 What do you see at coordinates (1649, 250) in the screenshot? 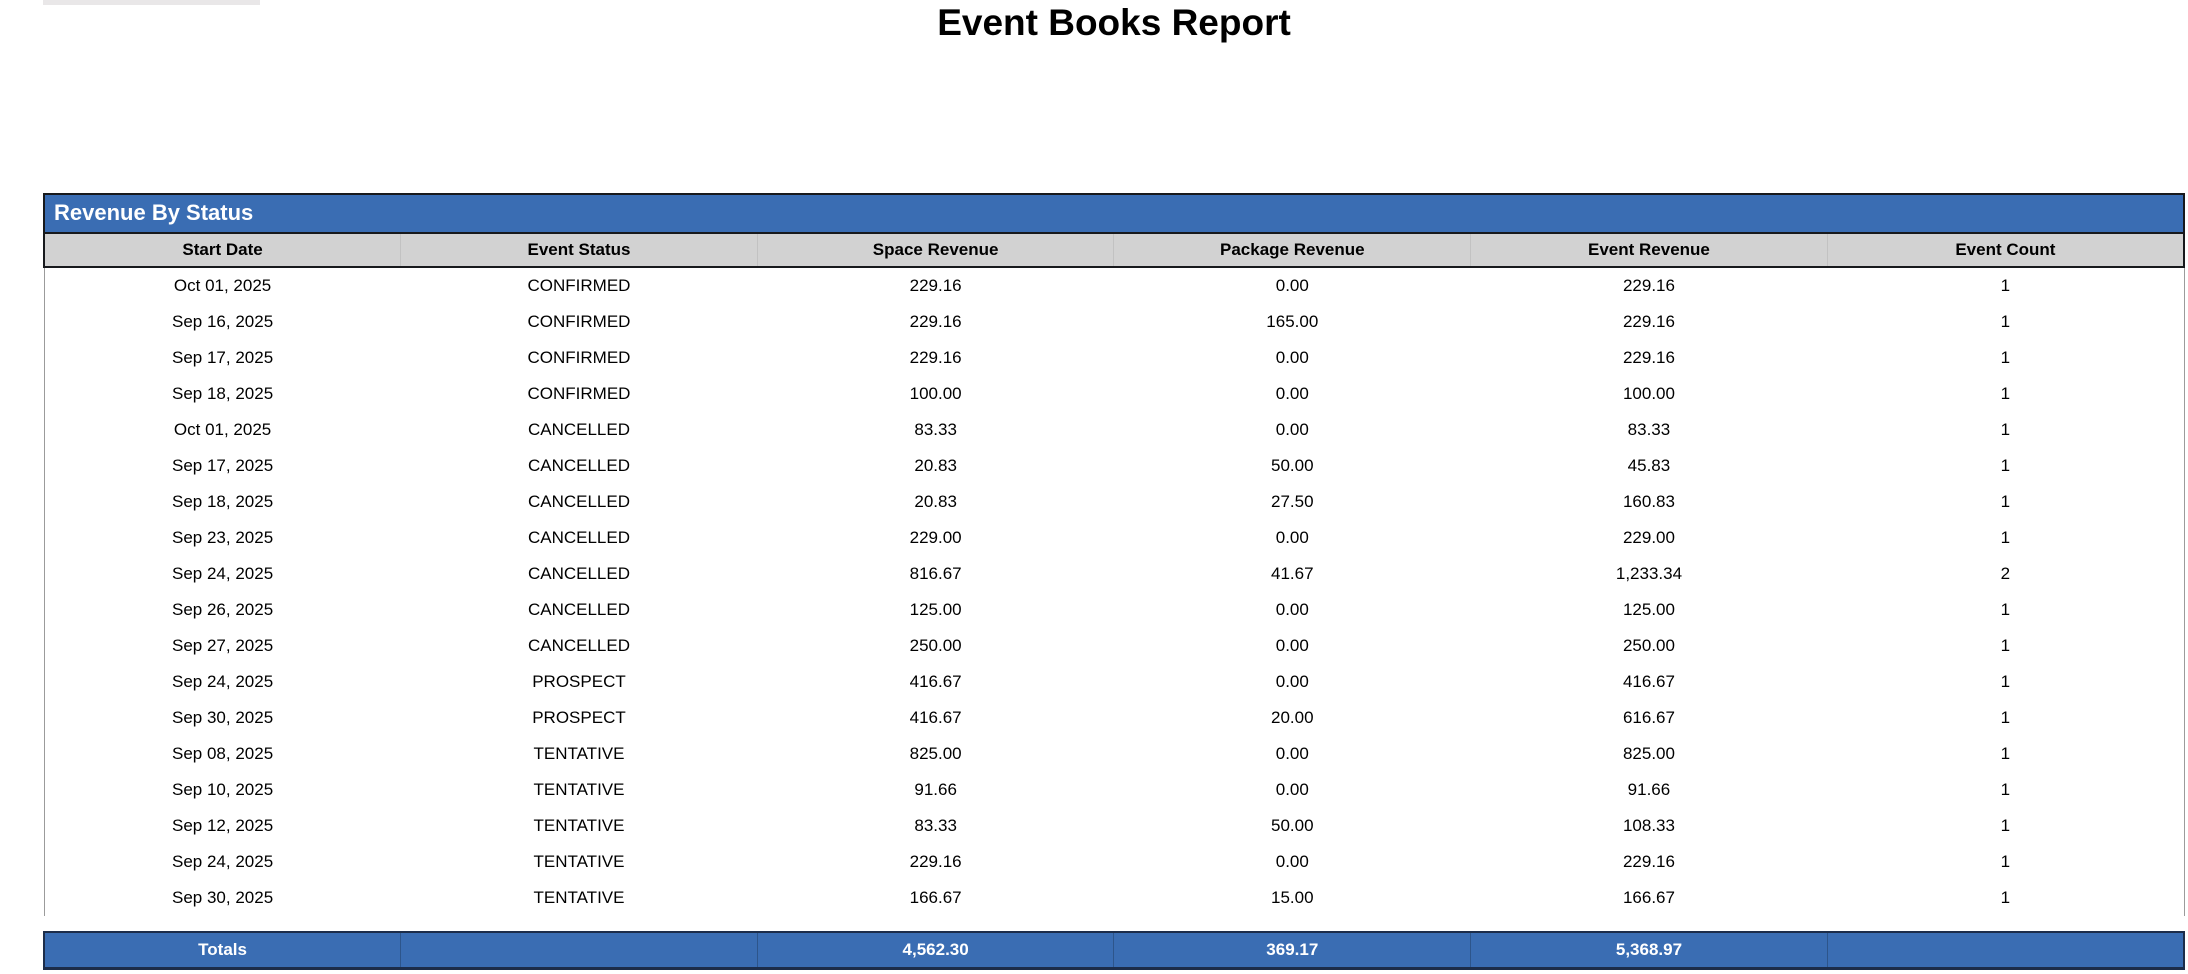
I see `column-header-event-revenue: Event Revenue` at bounding box center [1649, 250].